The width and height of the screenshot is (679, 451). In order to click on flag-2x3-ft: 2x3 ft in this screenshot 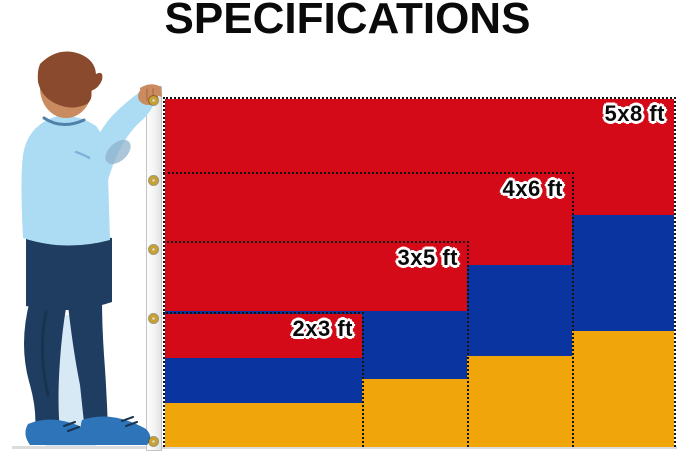, I will do `click(263, 379)`.